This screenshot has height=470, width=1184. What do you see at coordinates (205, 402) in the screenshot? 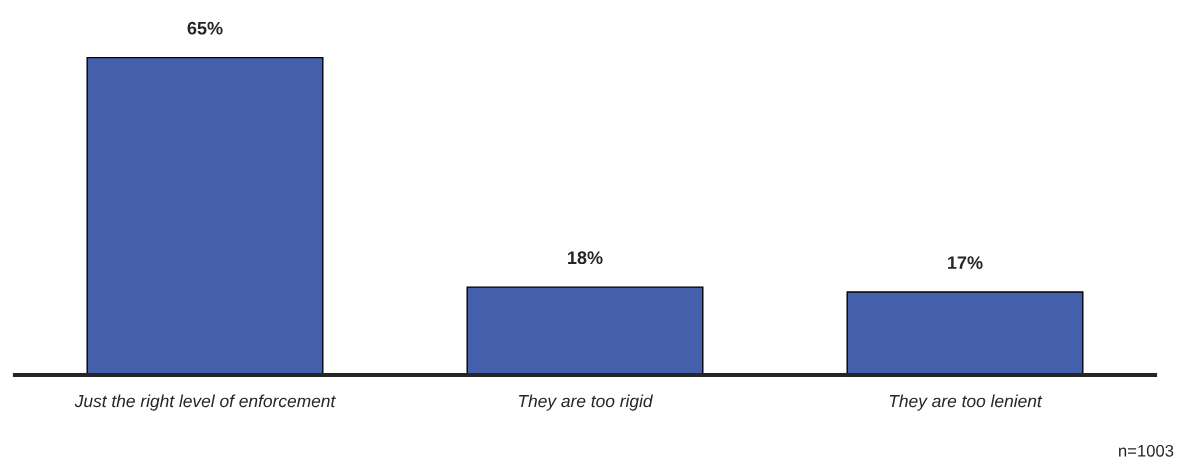
I see `x-tick-label: Just the right level of enforcement` at bounding box center [205, 402].